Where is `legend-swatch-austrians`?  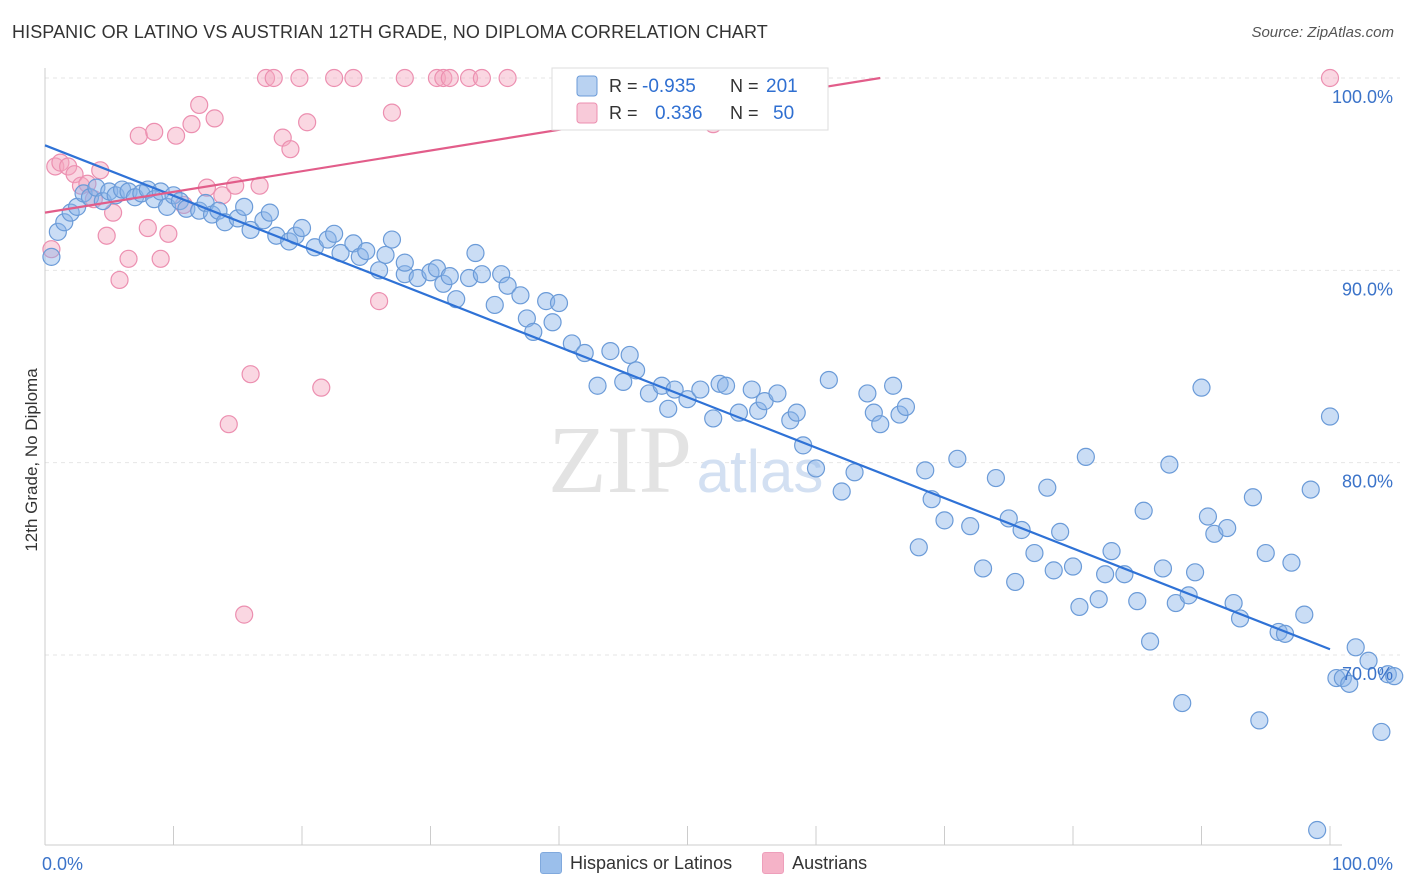
legend-swatch-austrians is located at coordinates (773, 863).